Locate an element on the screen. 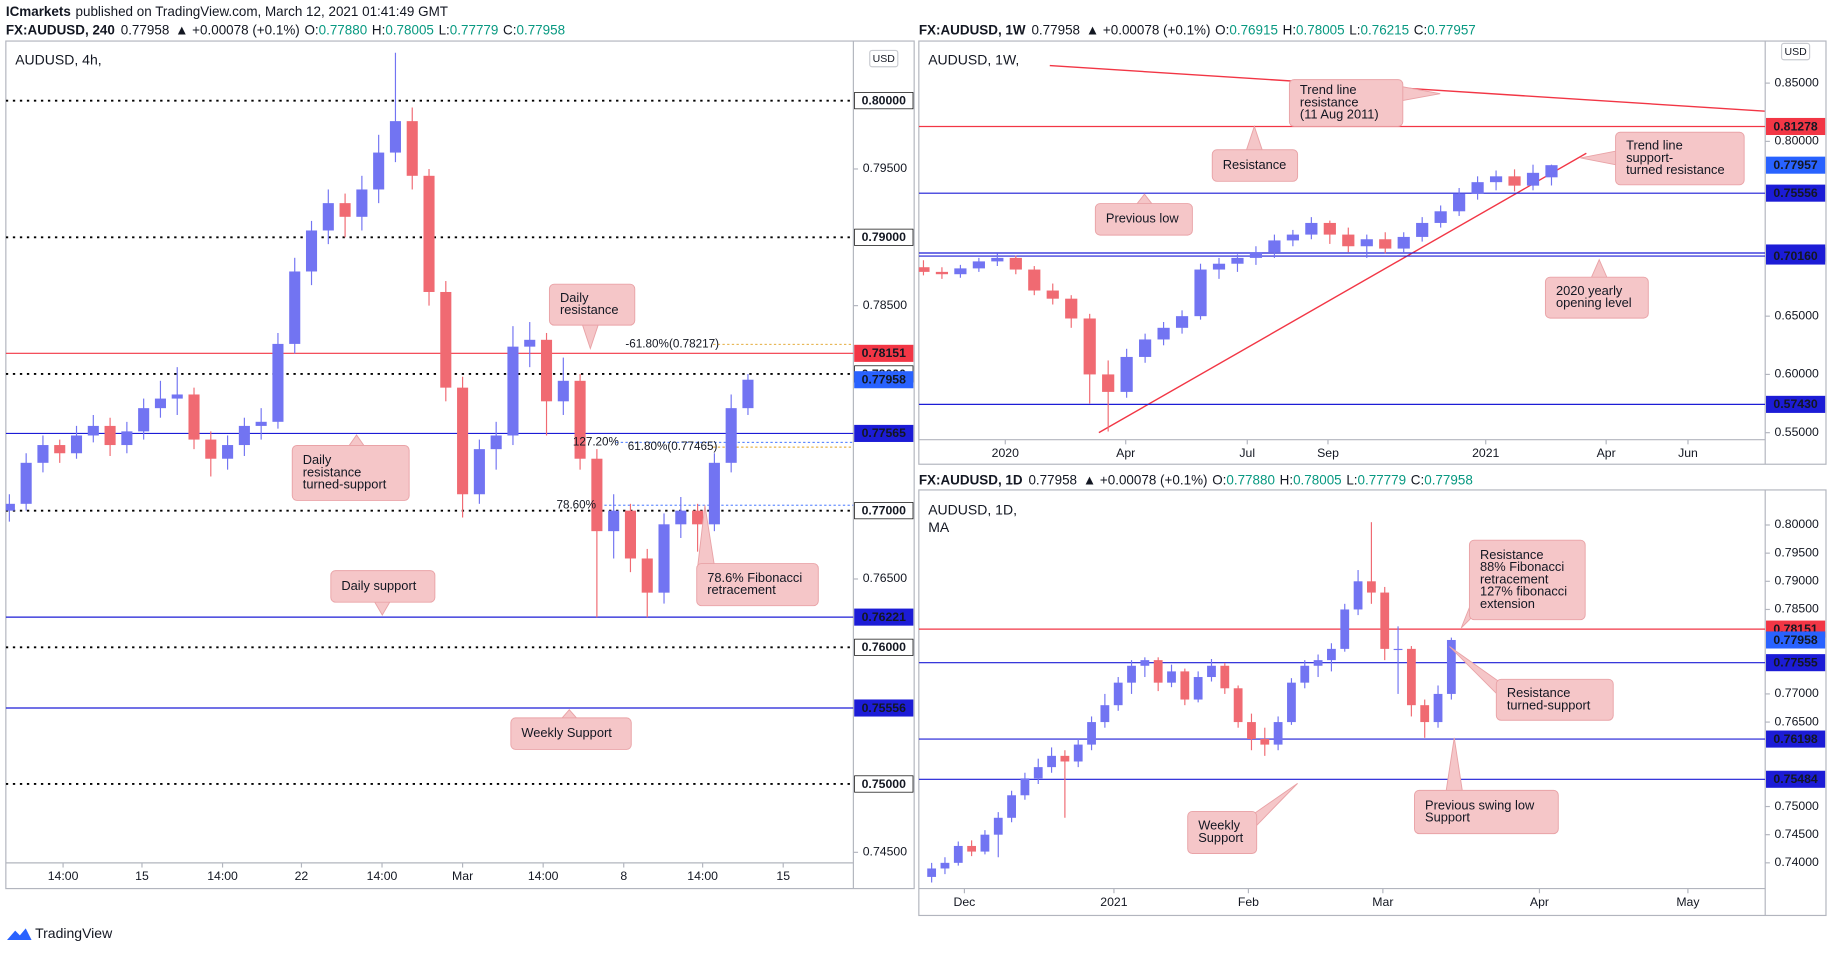 This screenshot has height=953, width=1833. callout: Resistance is located at coordinates (1255, 153).